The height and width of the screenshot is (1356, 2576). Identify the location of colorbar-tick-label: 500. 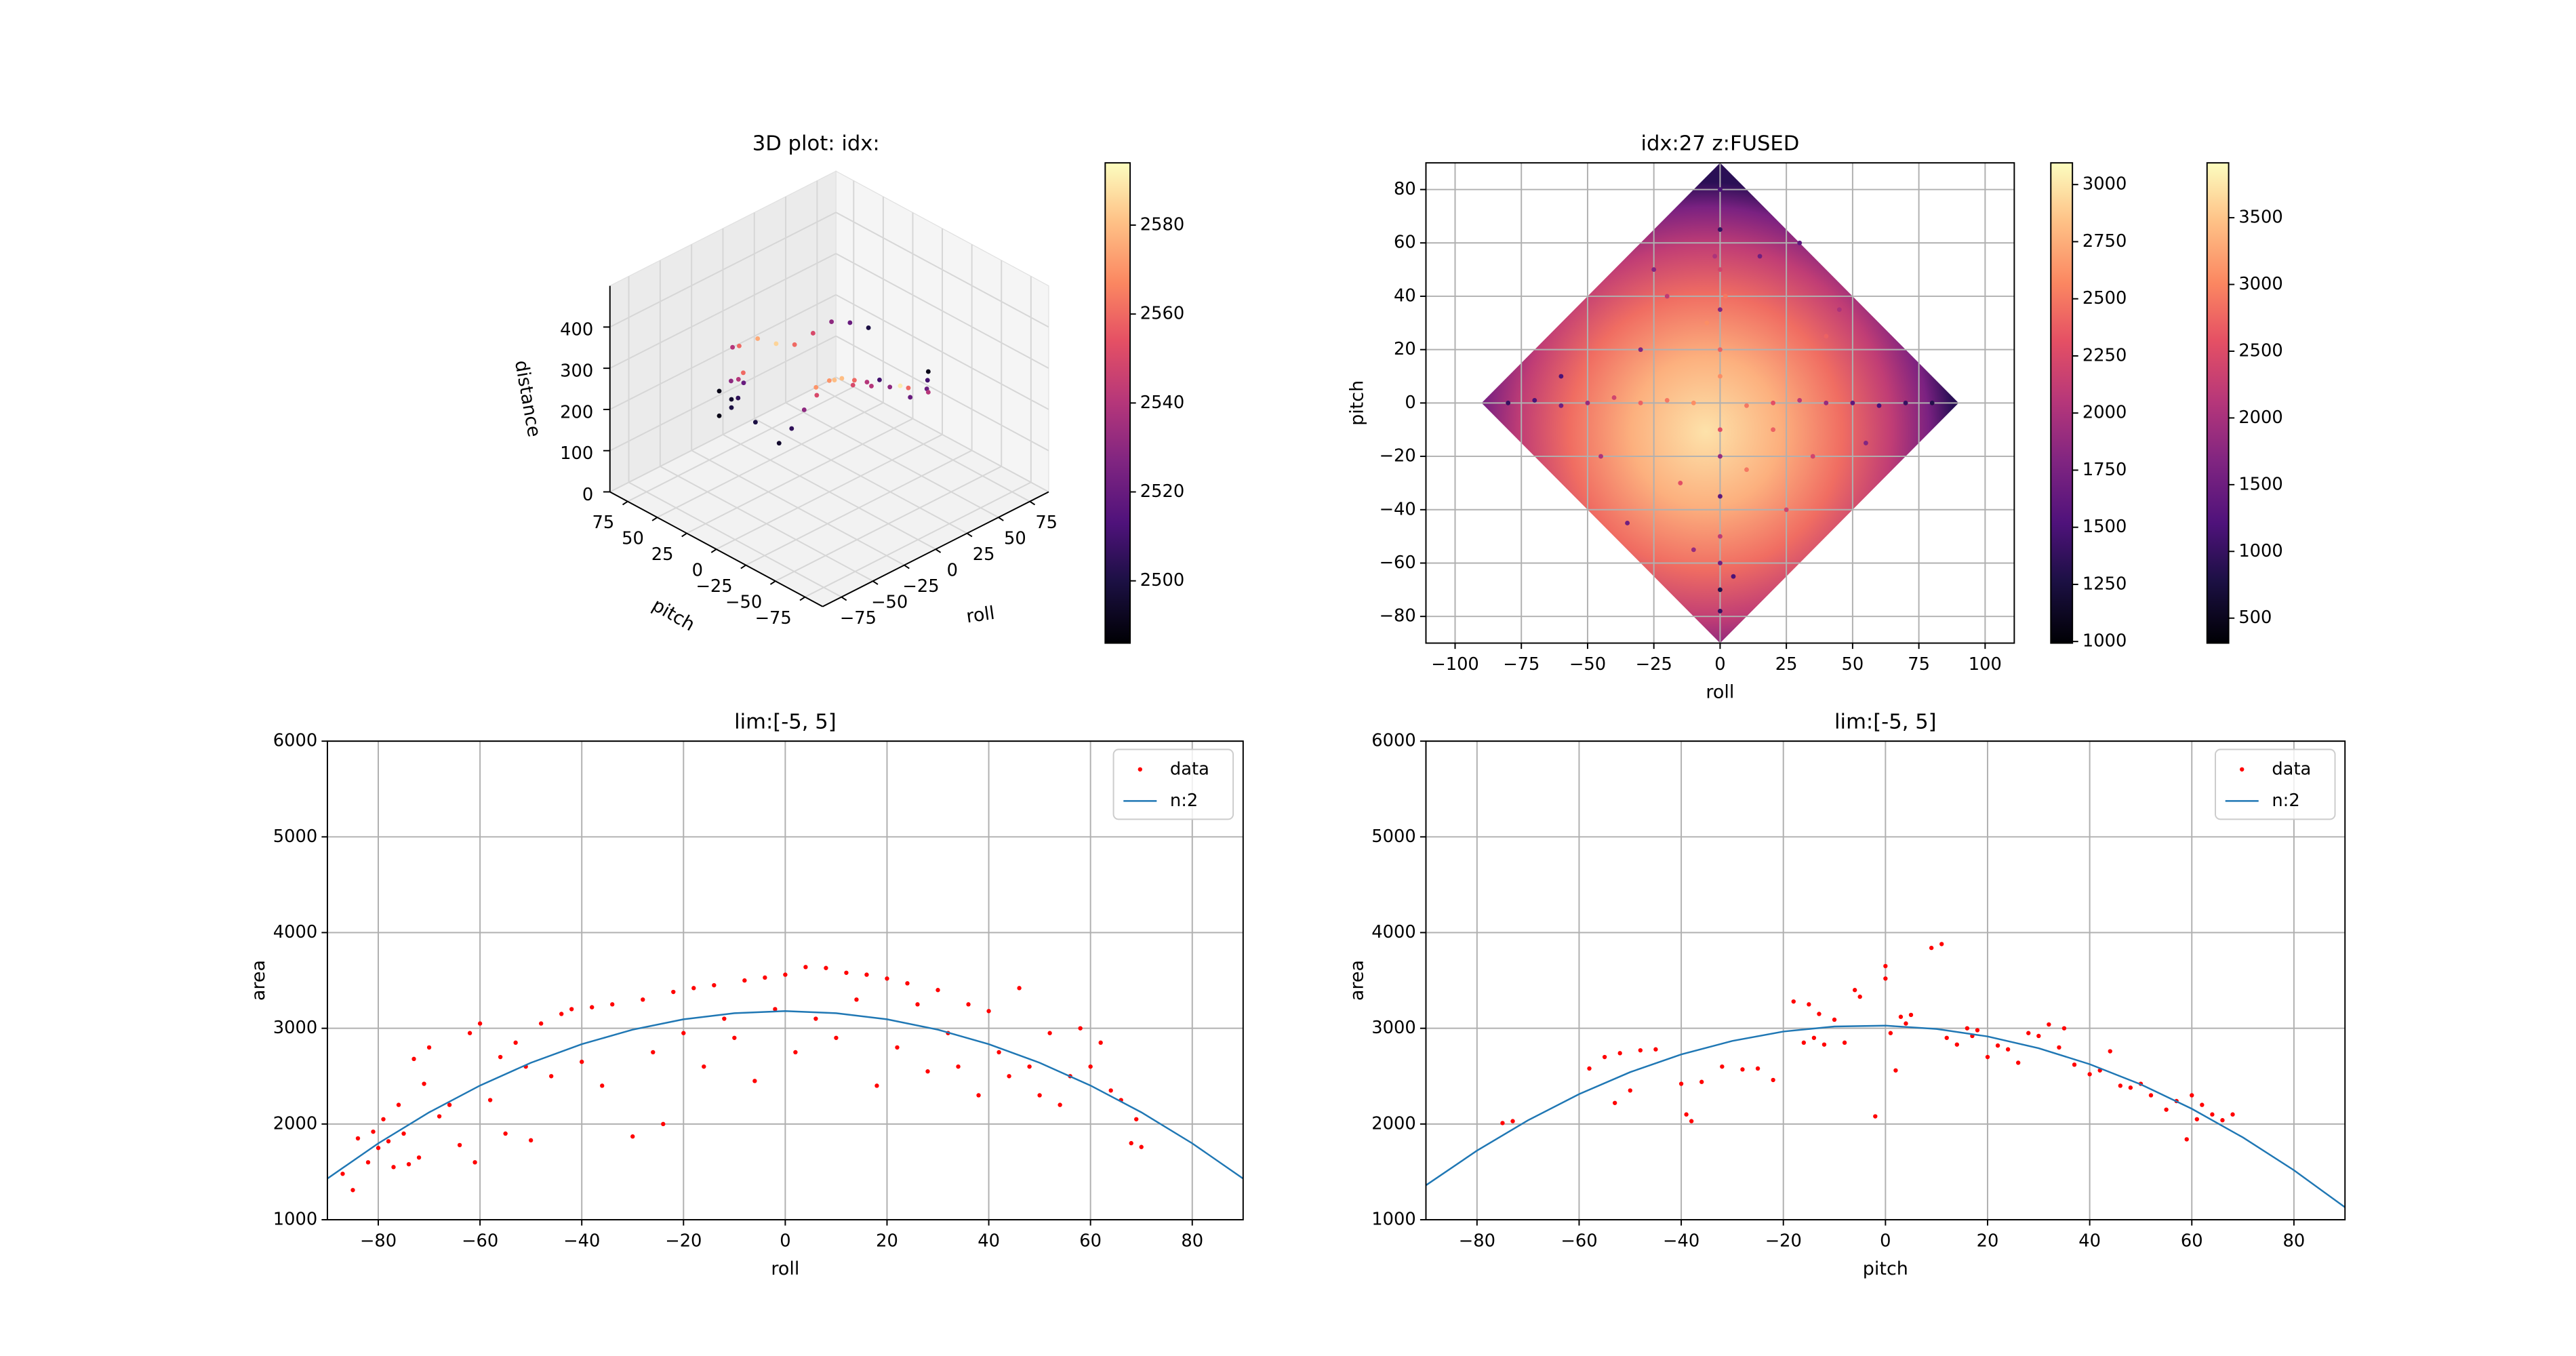
(2255, 617).